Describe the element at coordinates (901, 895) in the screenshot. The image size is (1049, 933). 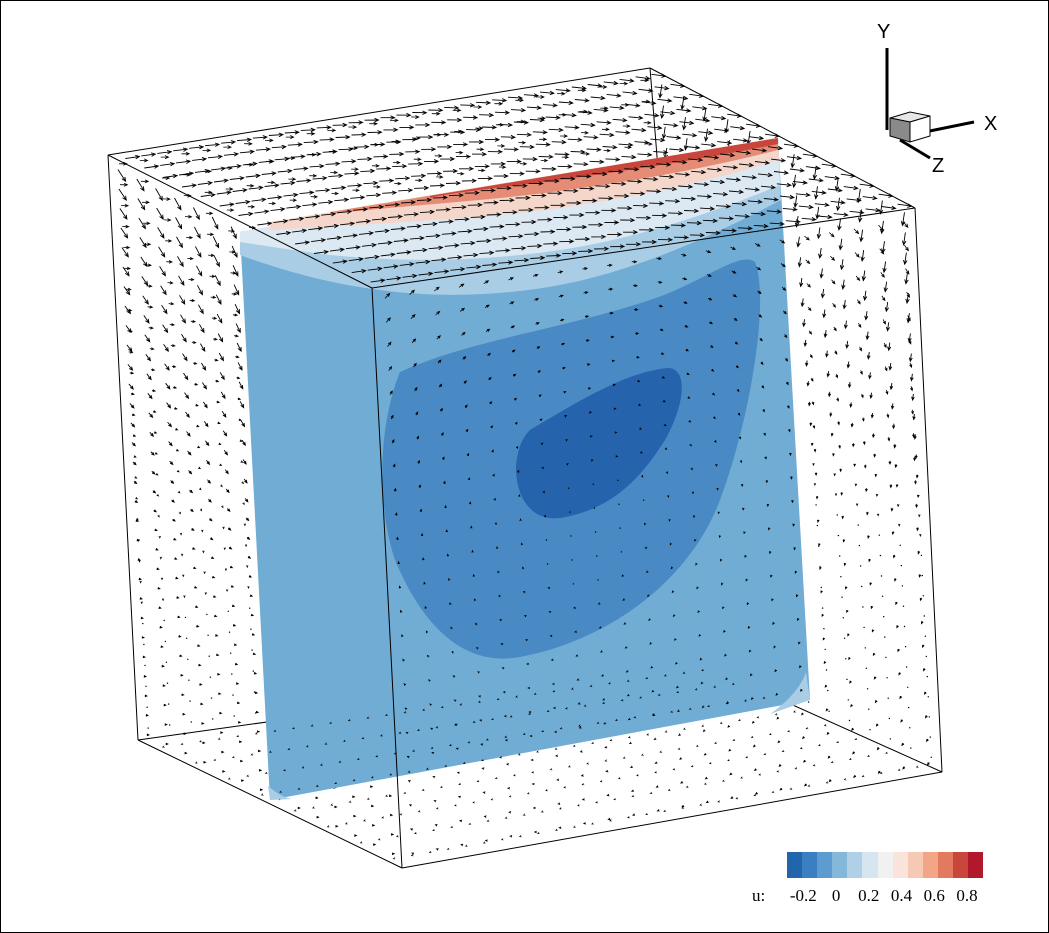
I see `colorbar-tick-label: 0.4` at that location.